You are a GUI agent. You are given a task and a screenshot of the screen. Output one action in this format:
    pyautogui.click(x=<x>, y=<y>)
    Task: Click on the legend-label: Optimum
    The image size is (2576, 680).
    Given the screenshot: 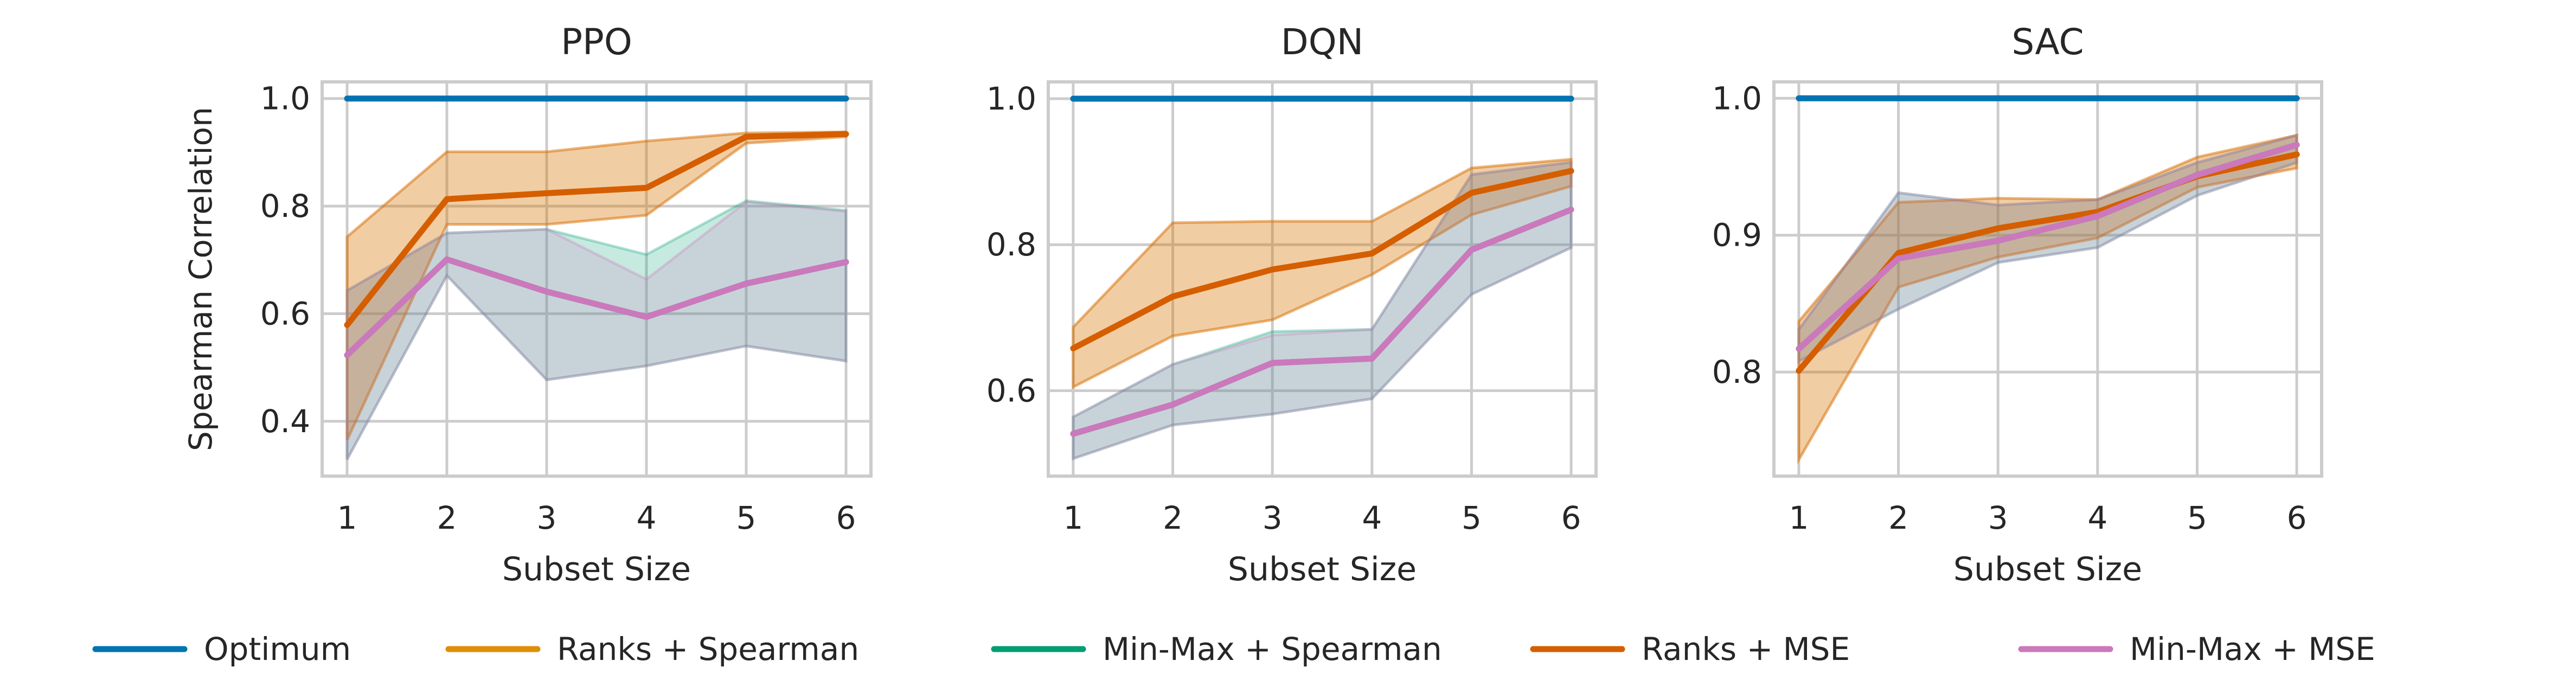 What is the action you would take?
    pyautogui.click(x=277, y=649)
    